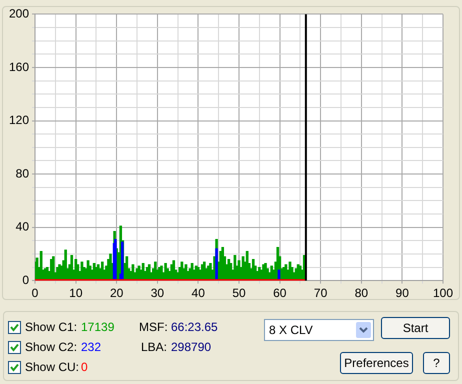 The width and height of the screenshot is (462, 384). I want to click on x-tick-label: 50, so click(239, 293).